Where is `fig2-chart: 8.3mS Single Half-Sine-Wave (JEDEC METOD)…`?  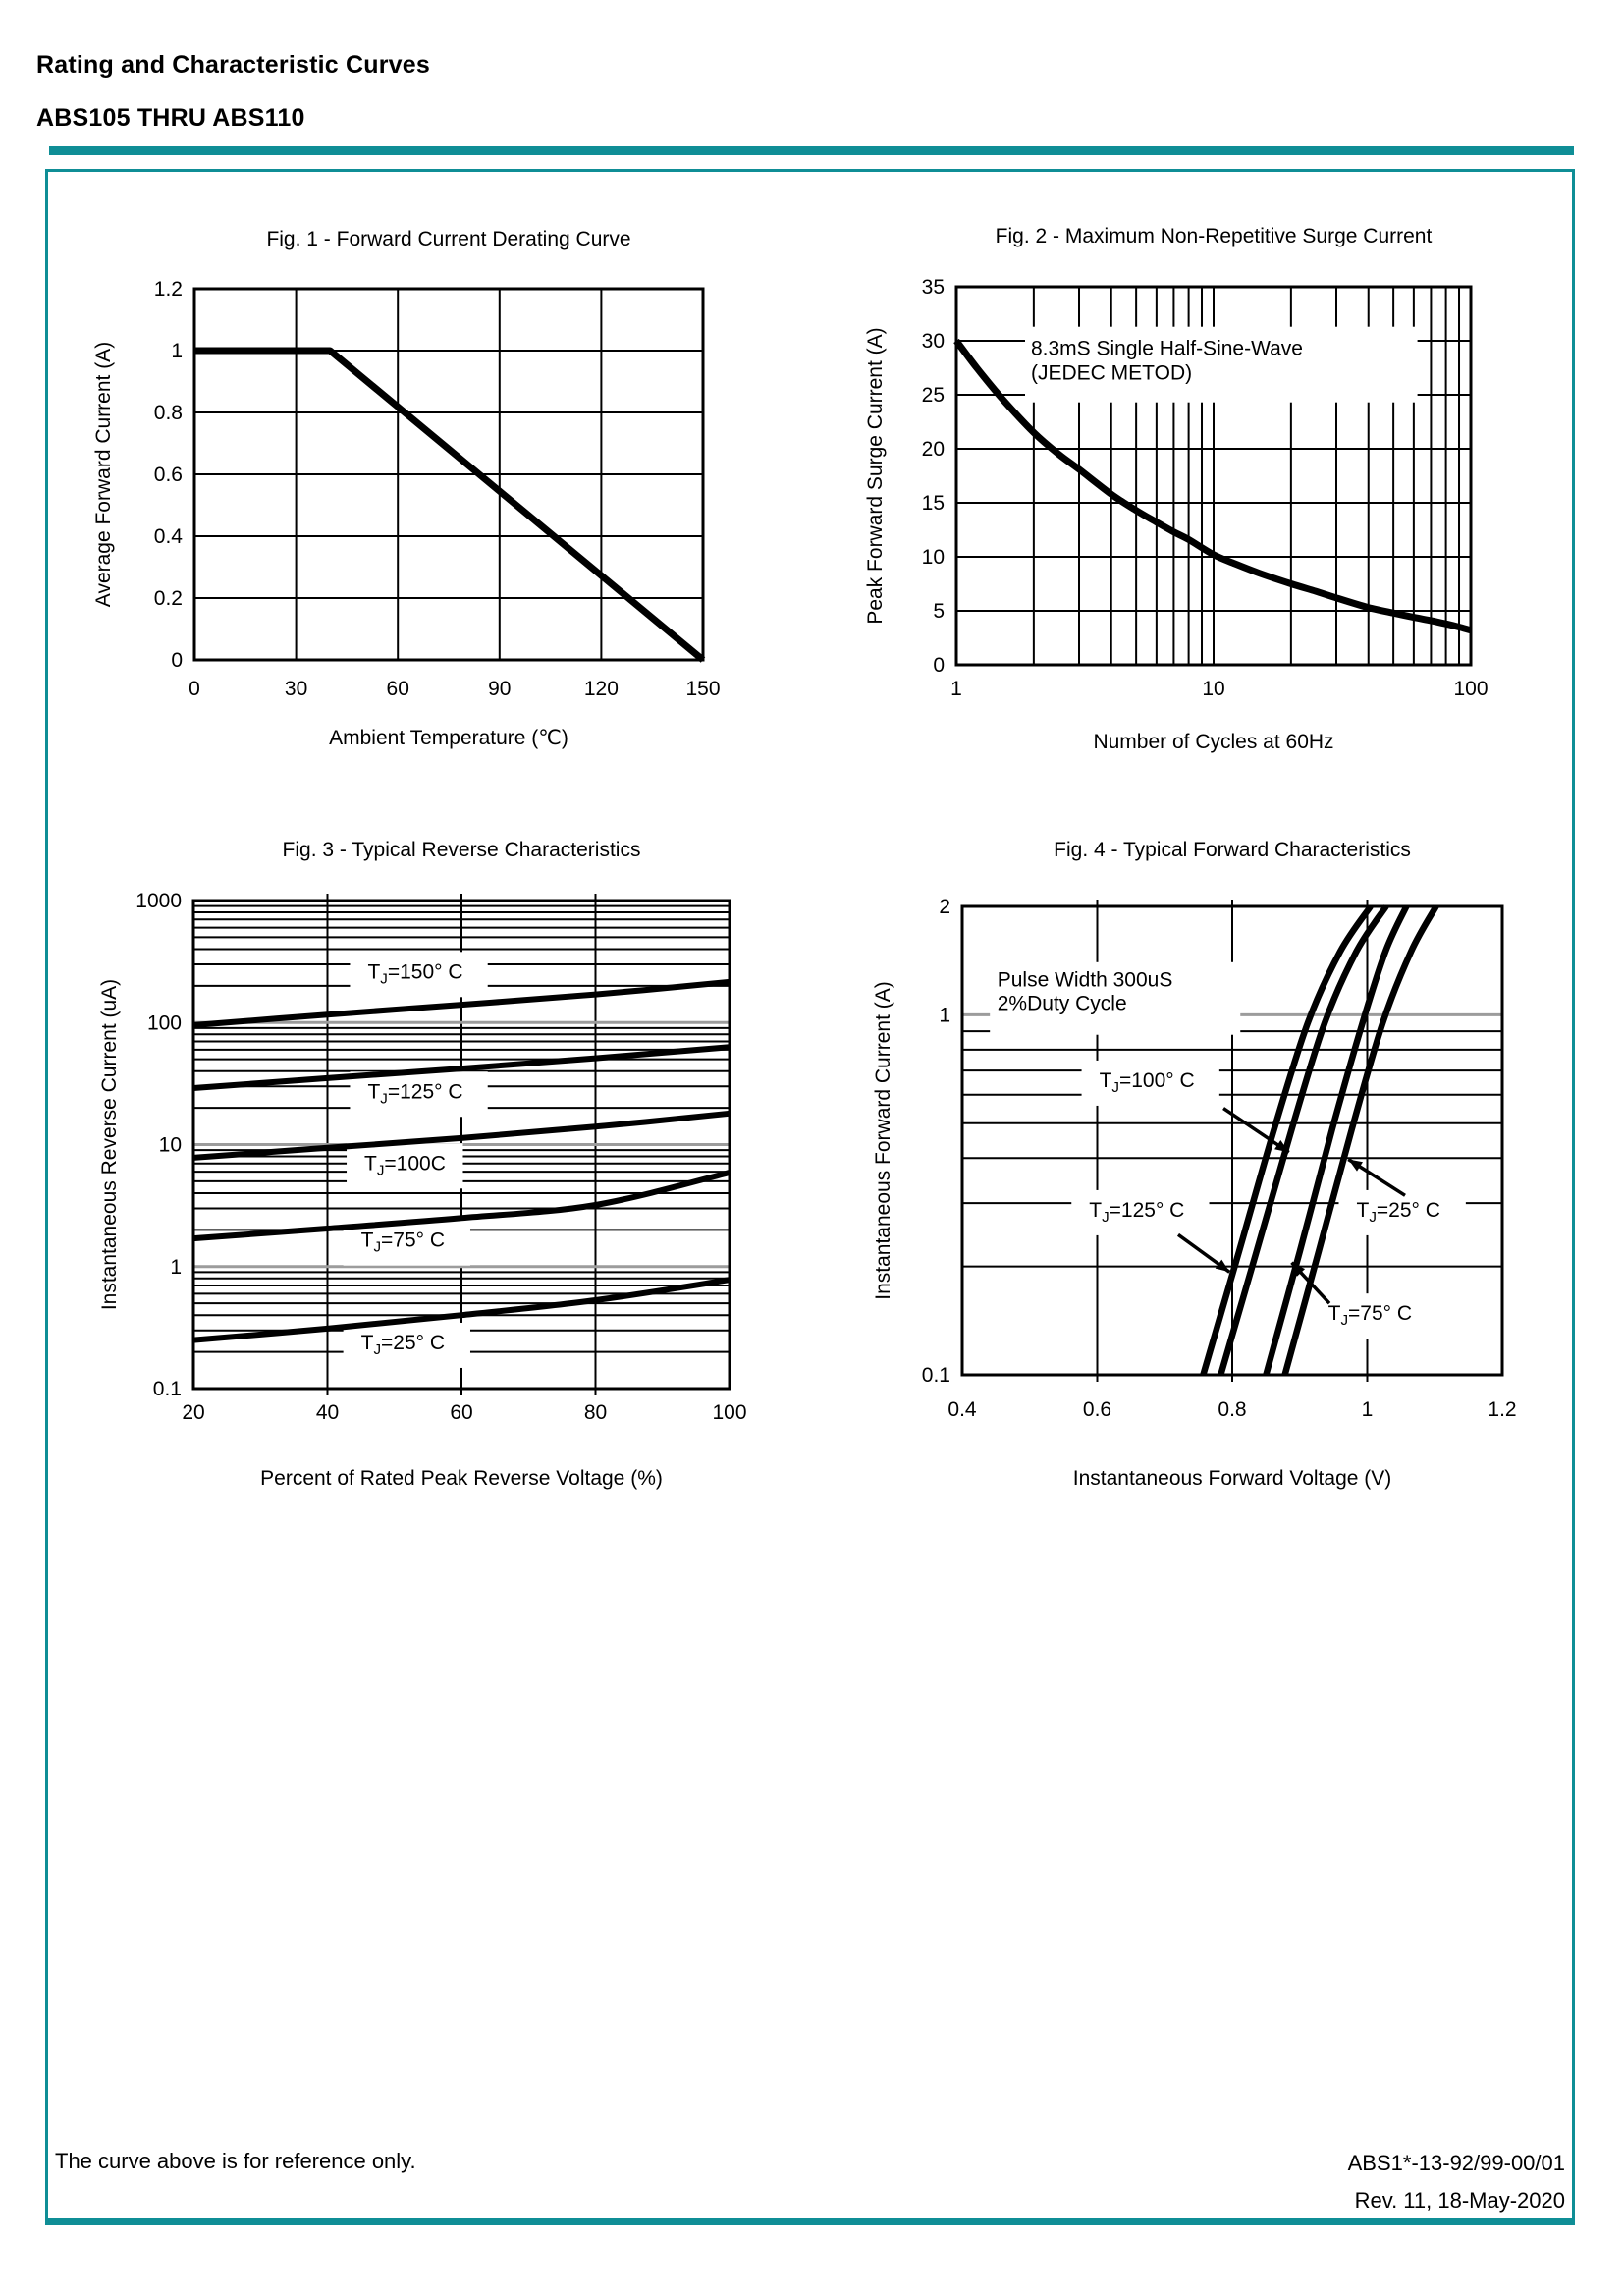 fig2-chart: 8.3mS Single Half-Sine-Wave (JEDEC METOD)… is located at coordinates (1176, 489).